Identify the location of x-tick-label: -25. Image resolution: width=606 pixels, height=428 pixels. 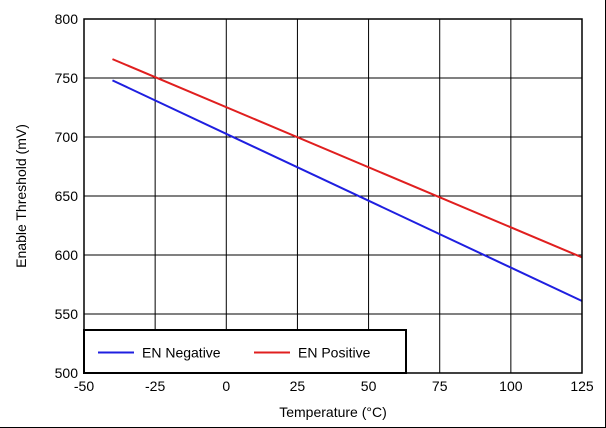
(155, 386).